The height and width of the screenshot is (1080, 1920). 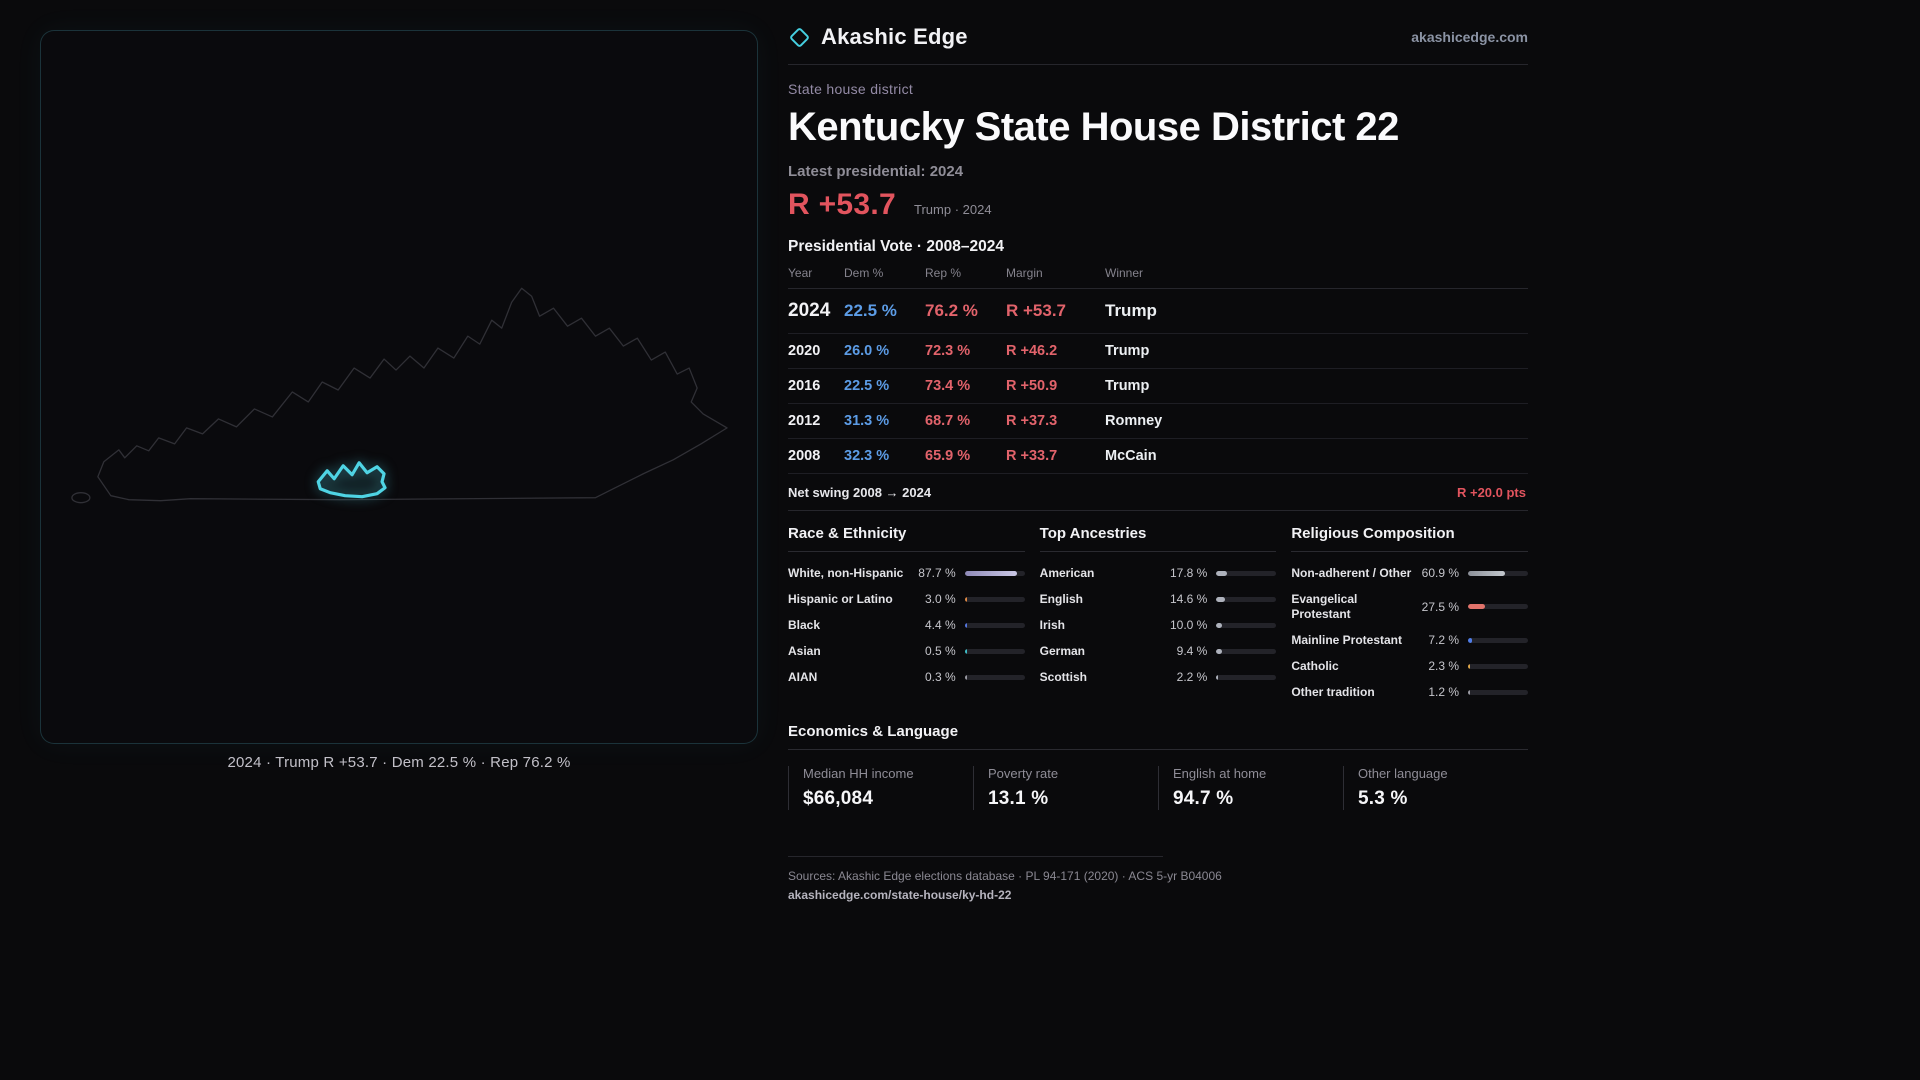 What do you see at coordinates (1403, 773) in the screenshot?
I see `stat-label: Other language` at bounding box center [1403, 773].